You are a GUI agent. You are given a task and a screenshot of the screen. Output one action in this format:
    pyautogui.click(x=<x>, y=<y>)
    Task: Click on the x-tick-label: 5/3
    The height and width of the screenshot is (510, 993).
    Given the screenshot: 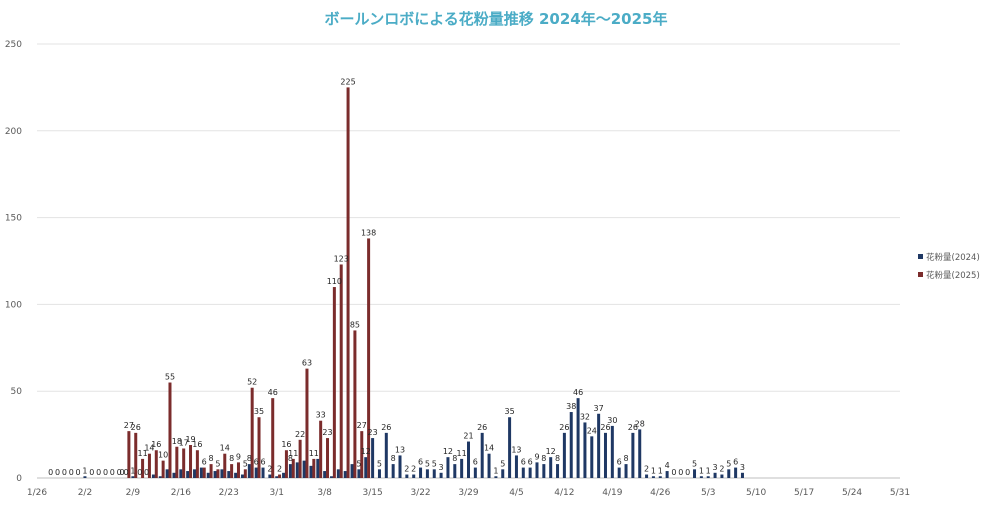 What is the action you would take?
    pyautogui.click(x=708, y=493)
    